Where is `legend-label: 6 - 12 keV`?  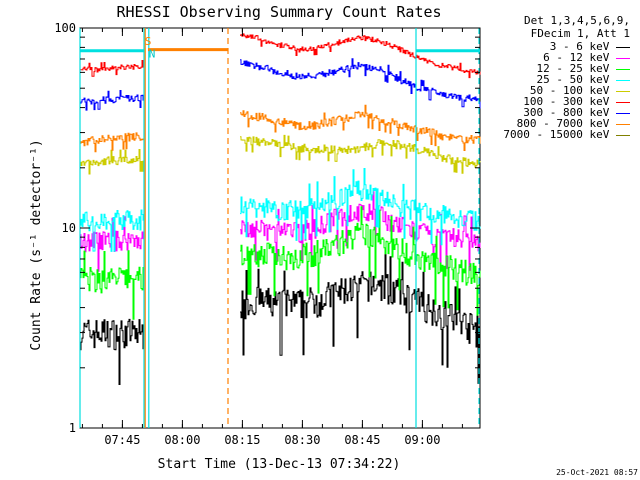 legend-label: 6 - 12 keV is located at coordinates (579, 57).